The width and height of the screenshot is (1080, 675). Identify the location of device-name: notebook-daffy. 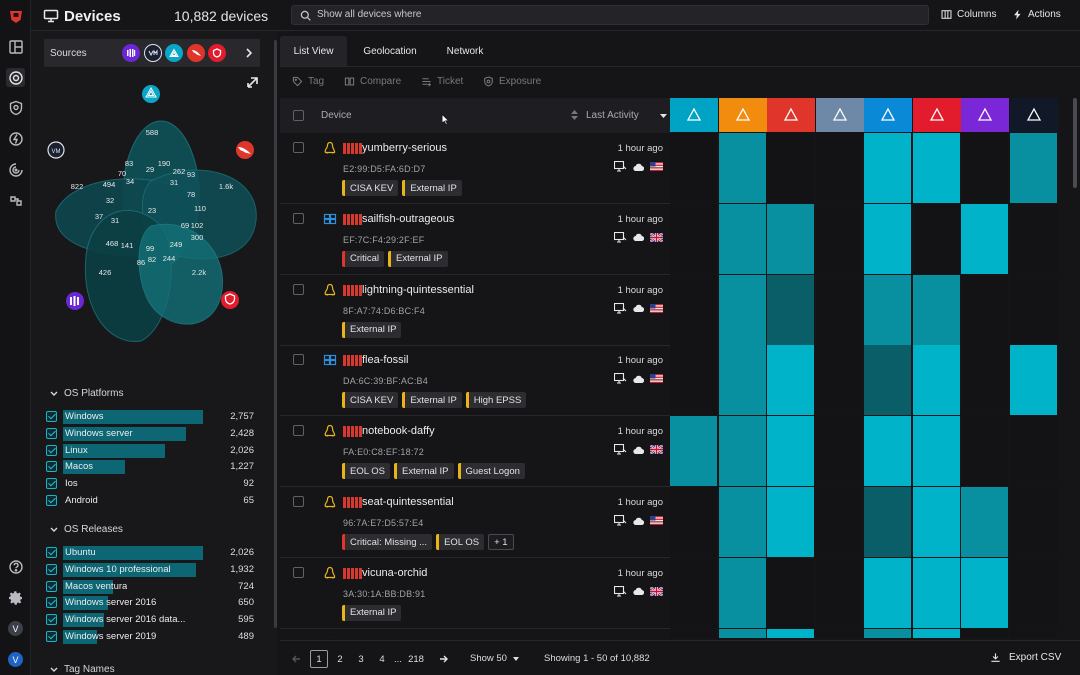
(398, 431).